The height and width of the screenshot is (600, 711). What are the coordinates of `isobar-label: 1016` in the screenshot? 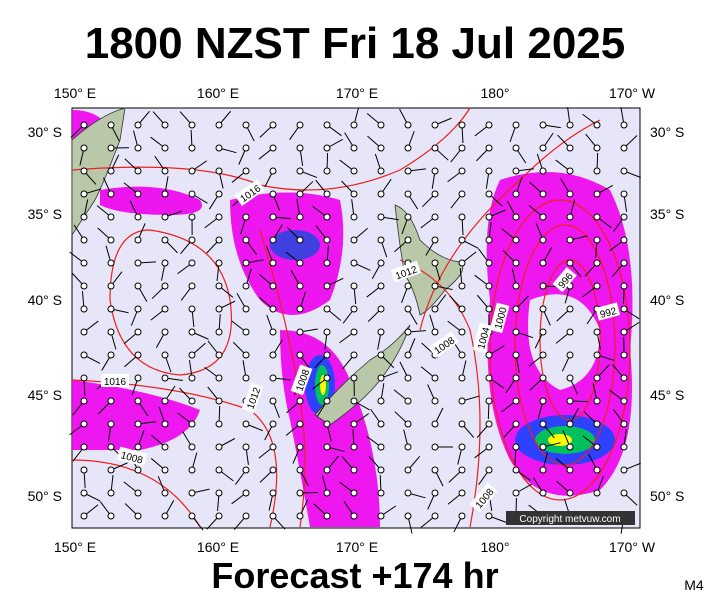 It's located at (115, 382).